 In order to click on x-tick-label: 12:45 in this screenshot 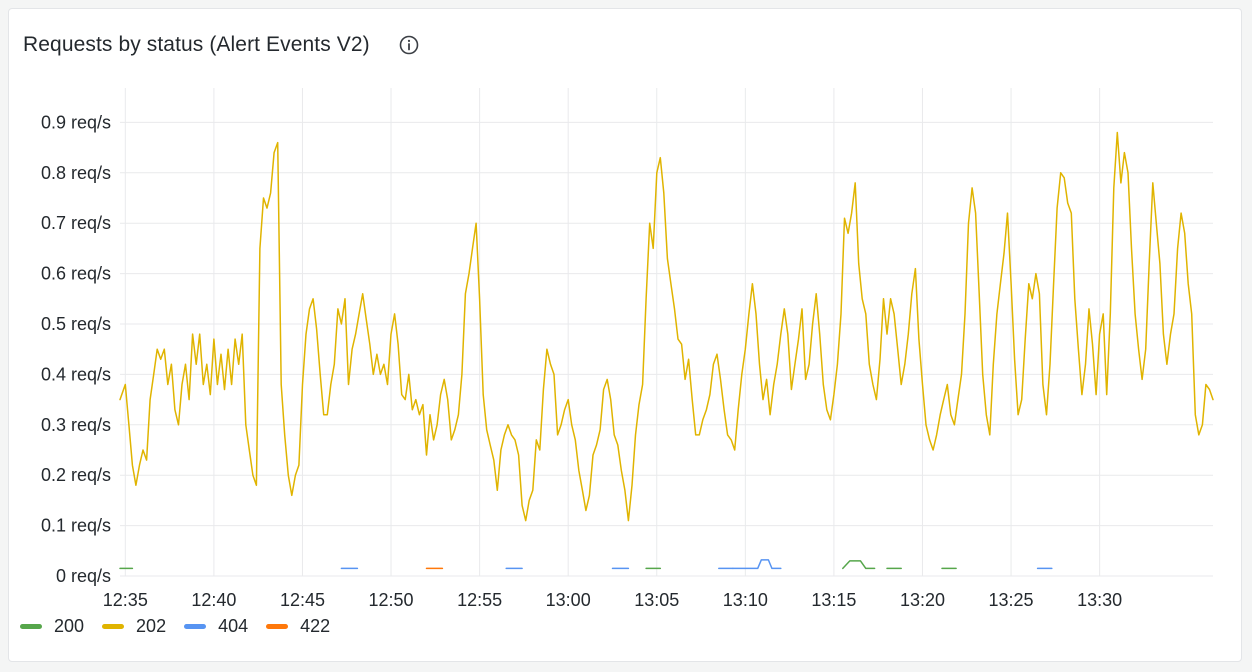, I will do `click(302, 600)`.